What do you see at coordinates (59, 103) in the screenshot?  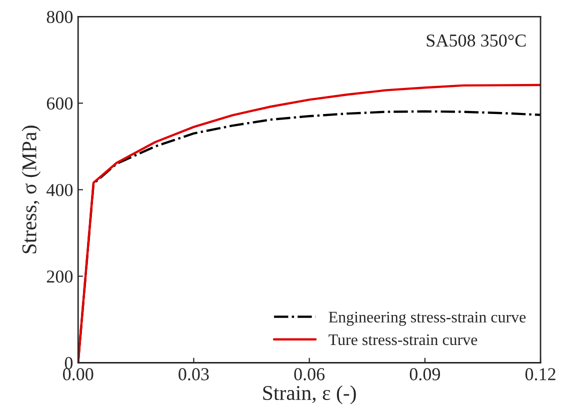 I see `y-tick-label: 600` at bounding box center [59, 103].